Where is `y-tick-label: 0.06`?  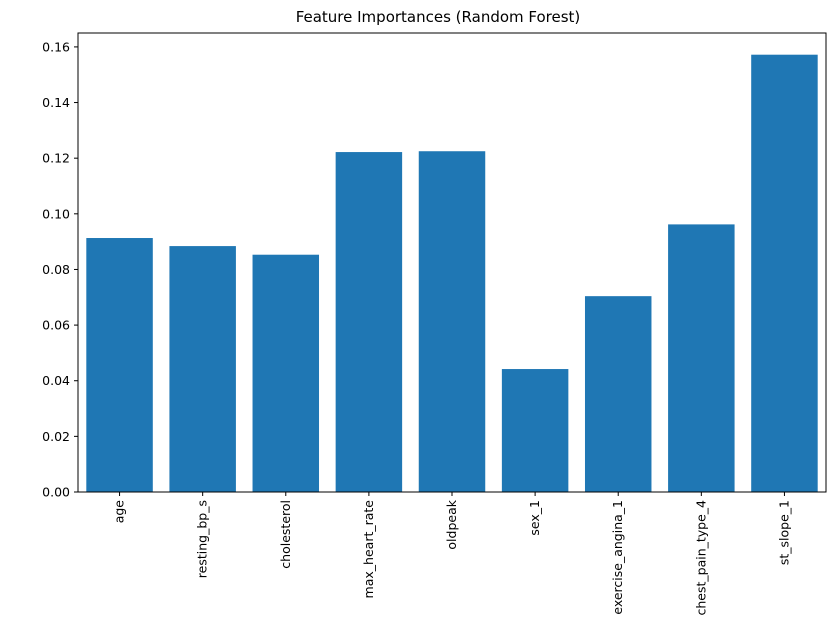 y-tick-label: 0.06 is located at coordinates (56, 325).